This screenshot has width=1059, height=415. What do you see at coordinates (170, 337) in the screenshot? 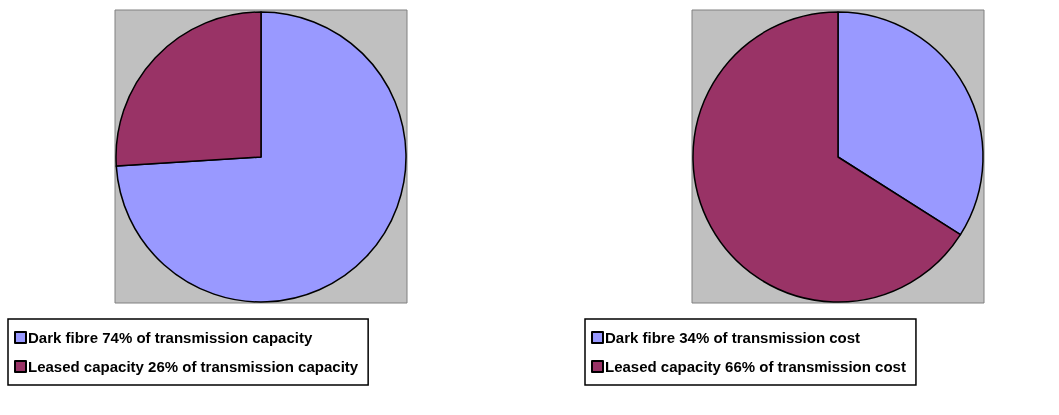
I see `legend-label: Dark fibre 74% of transmission capacity` at bounding box center [170, 337].